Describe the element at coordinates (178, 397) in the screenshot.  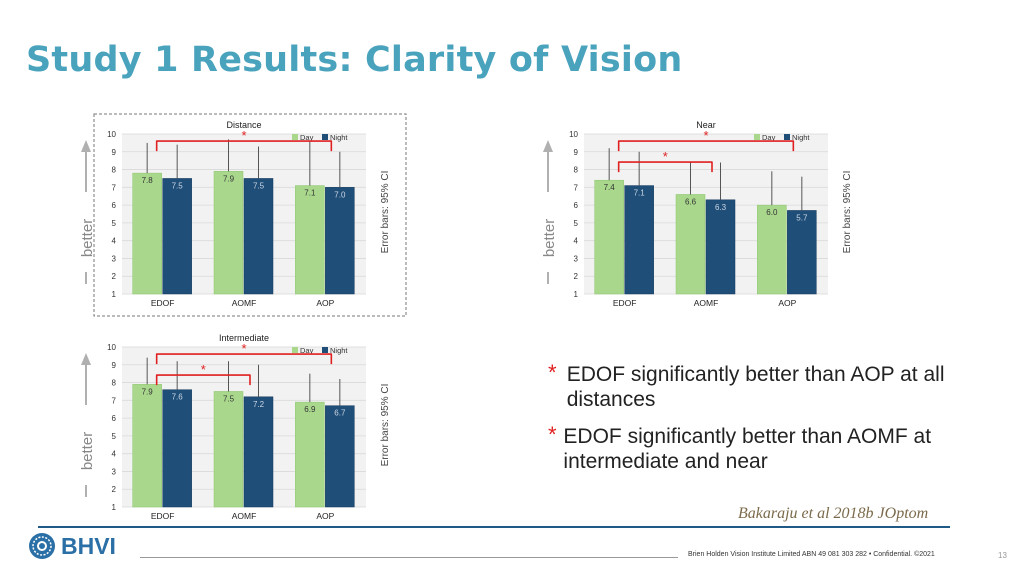
I see `data-label: 7.6` at that location.